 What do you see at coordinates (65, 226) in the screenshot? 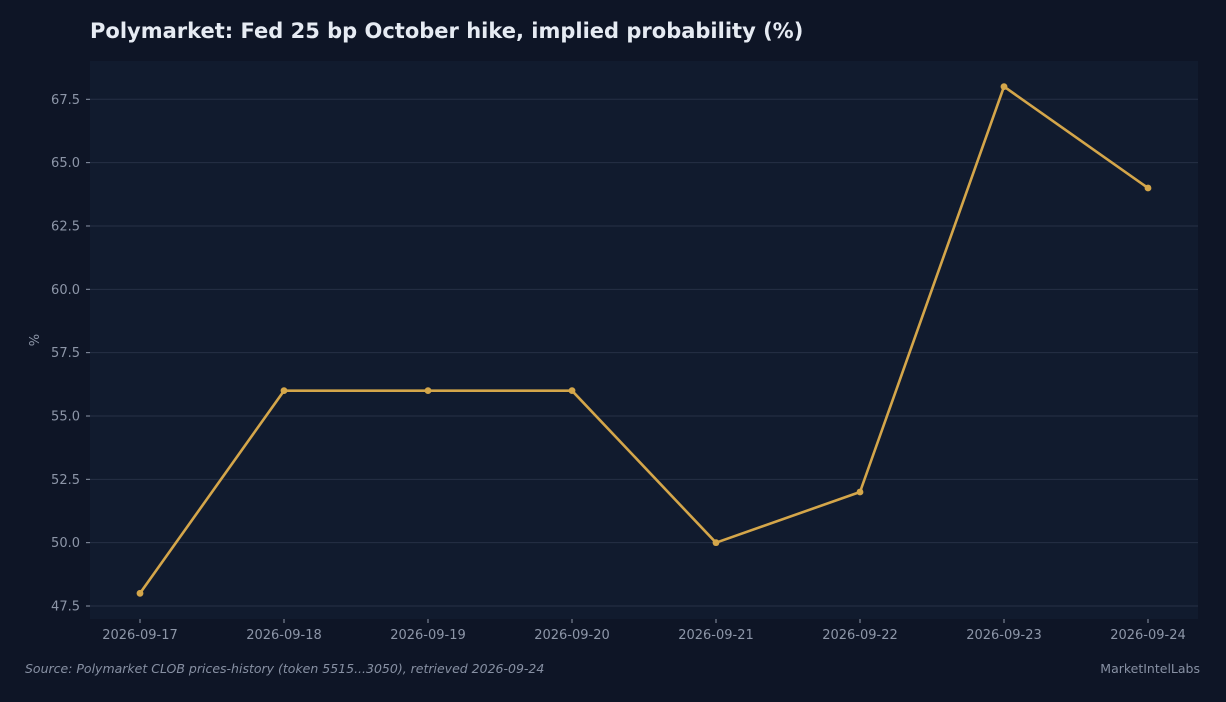
I see `y-tick-label: 62.5` at bounding box center [65, 226].